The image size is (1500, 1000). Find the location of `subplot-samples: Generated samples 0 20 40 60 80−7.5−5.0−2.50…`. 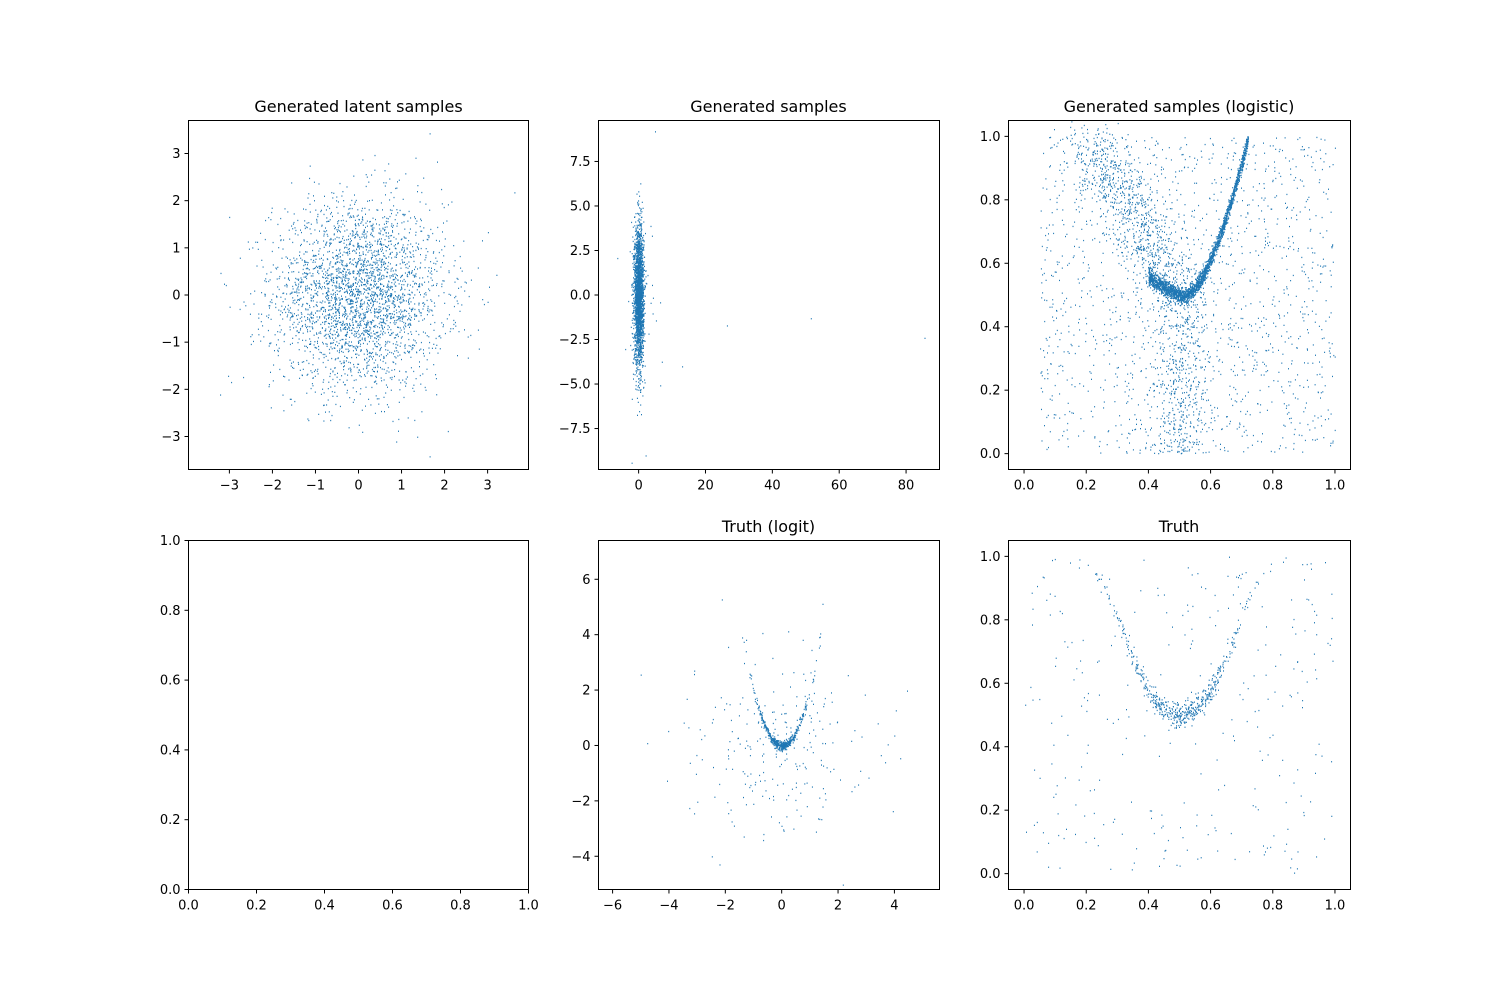

subplot-samples: Generated samples 0 20 40 60 80−7.5−5.0−2.50… is located at coordinates (749, 295).